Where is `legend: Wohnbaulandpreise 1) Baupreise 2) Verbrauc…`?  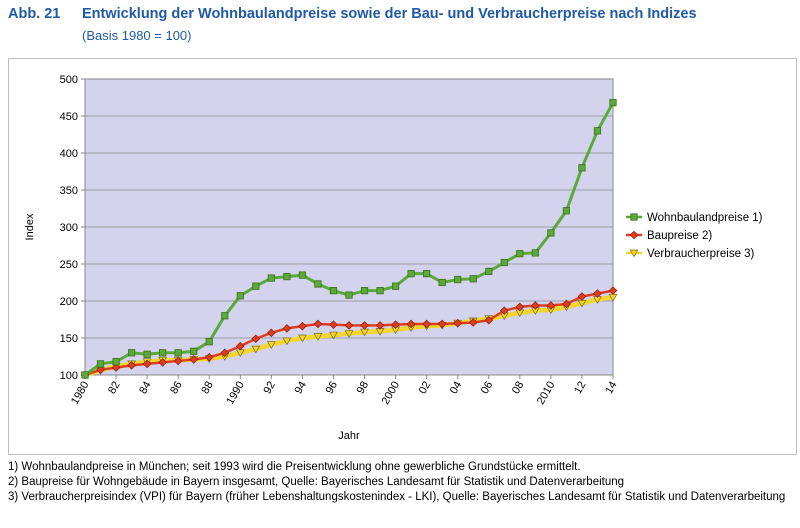 legend: Wohnbaulandpreise 1) Baupreise 2) Verbrauc… is located at coordinates (694, 236).